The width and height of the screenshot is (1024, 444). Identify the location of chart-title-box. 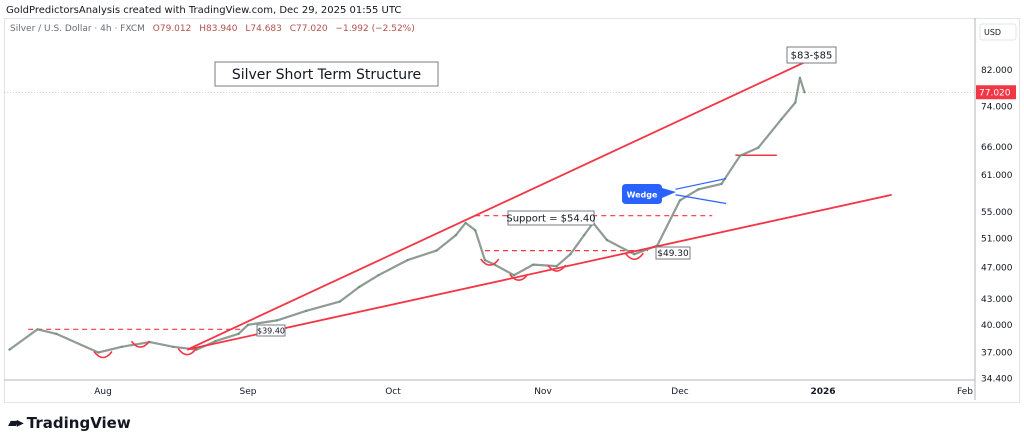
(326, 74).